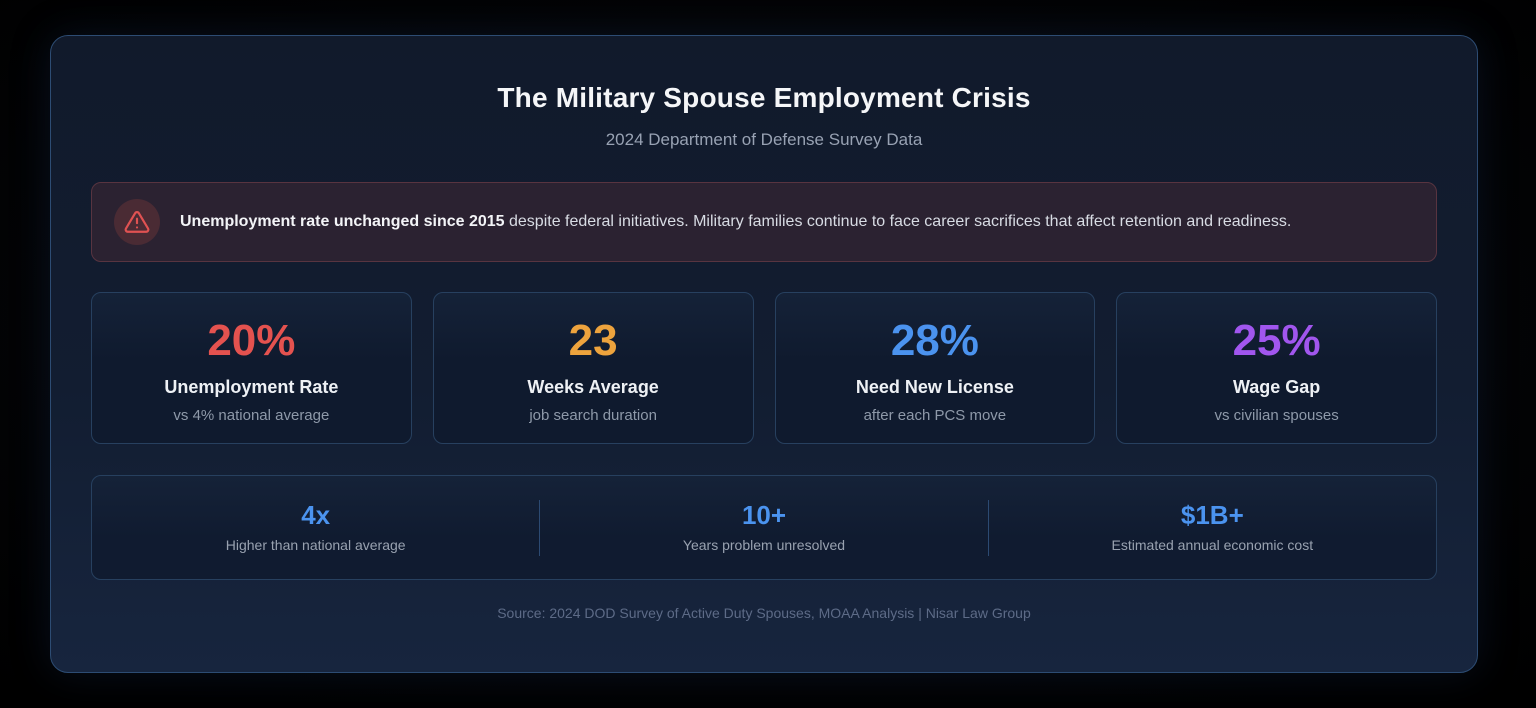  Describe the element at coordinates (251, 340) in the screenshot. I see `stat-value: 20%` at that location.